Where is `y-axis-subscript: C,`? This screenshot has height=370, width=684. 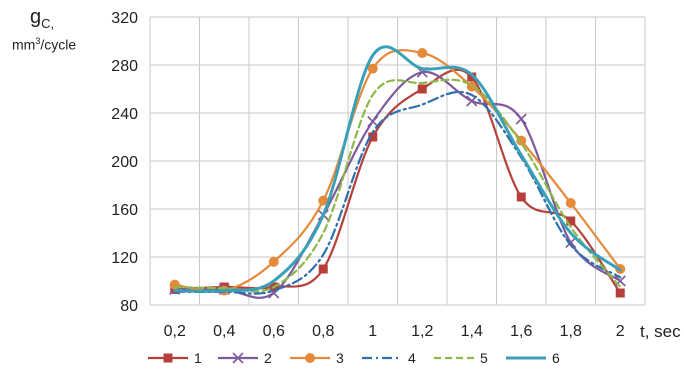
y-axis-subscript: C, is located at coordinates (48, 23).